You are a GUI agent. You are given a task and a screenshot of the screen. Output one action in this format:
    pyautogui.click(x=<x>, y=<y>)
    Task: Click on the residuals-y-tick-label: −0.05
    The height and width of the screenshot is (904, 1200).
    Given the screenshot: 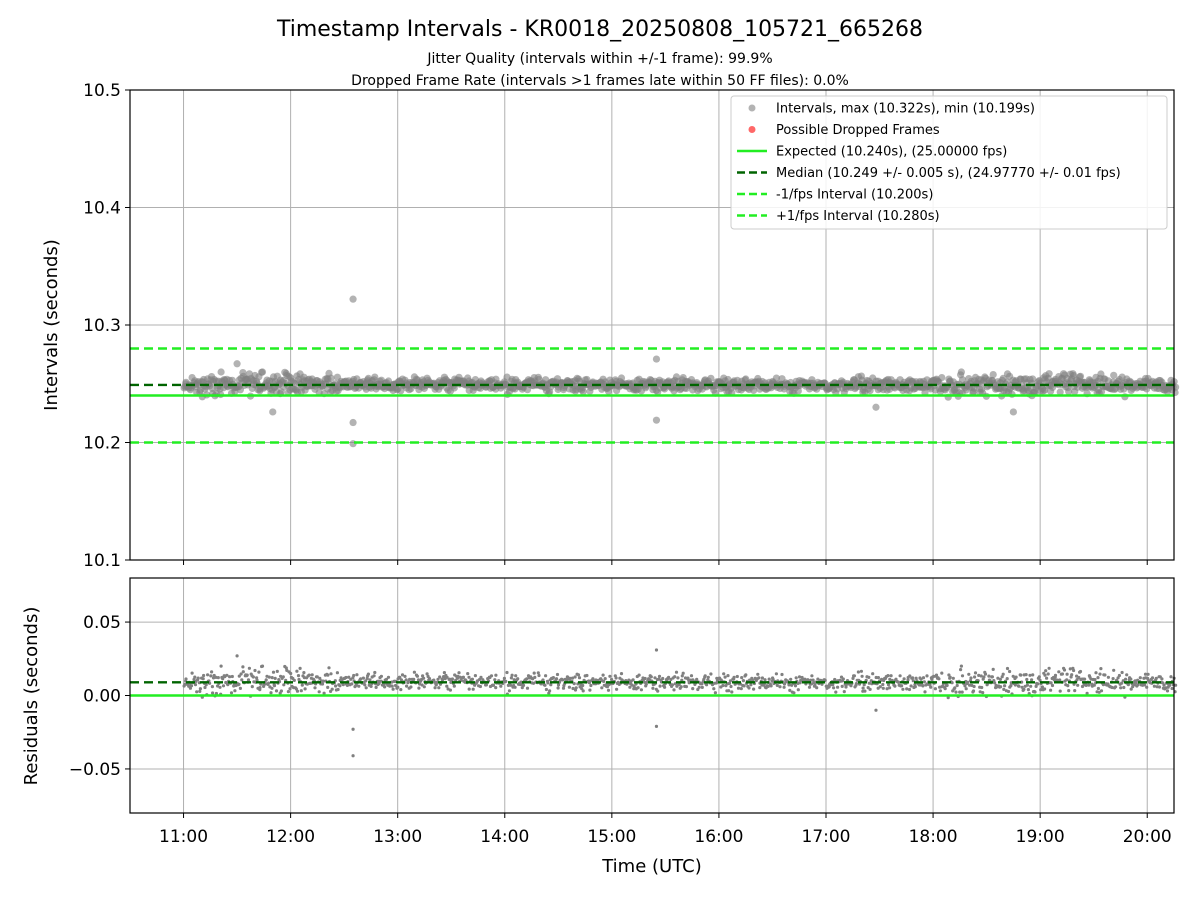 What is the action you would take?
    pyautogui.click(x=95, y=770)
    